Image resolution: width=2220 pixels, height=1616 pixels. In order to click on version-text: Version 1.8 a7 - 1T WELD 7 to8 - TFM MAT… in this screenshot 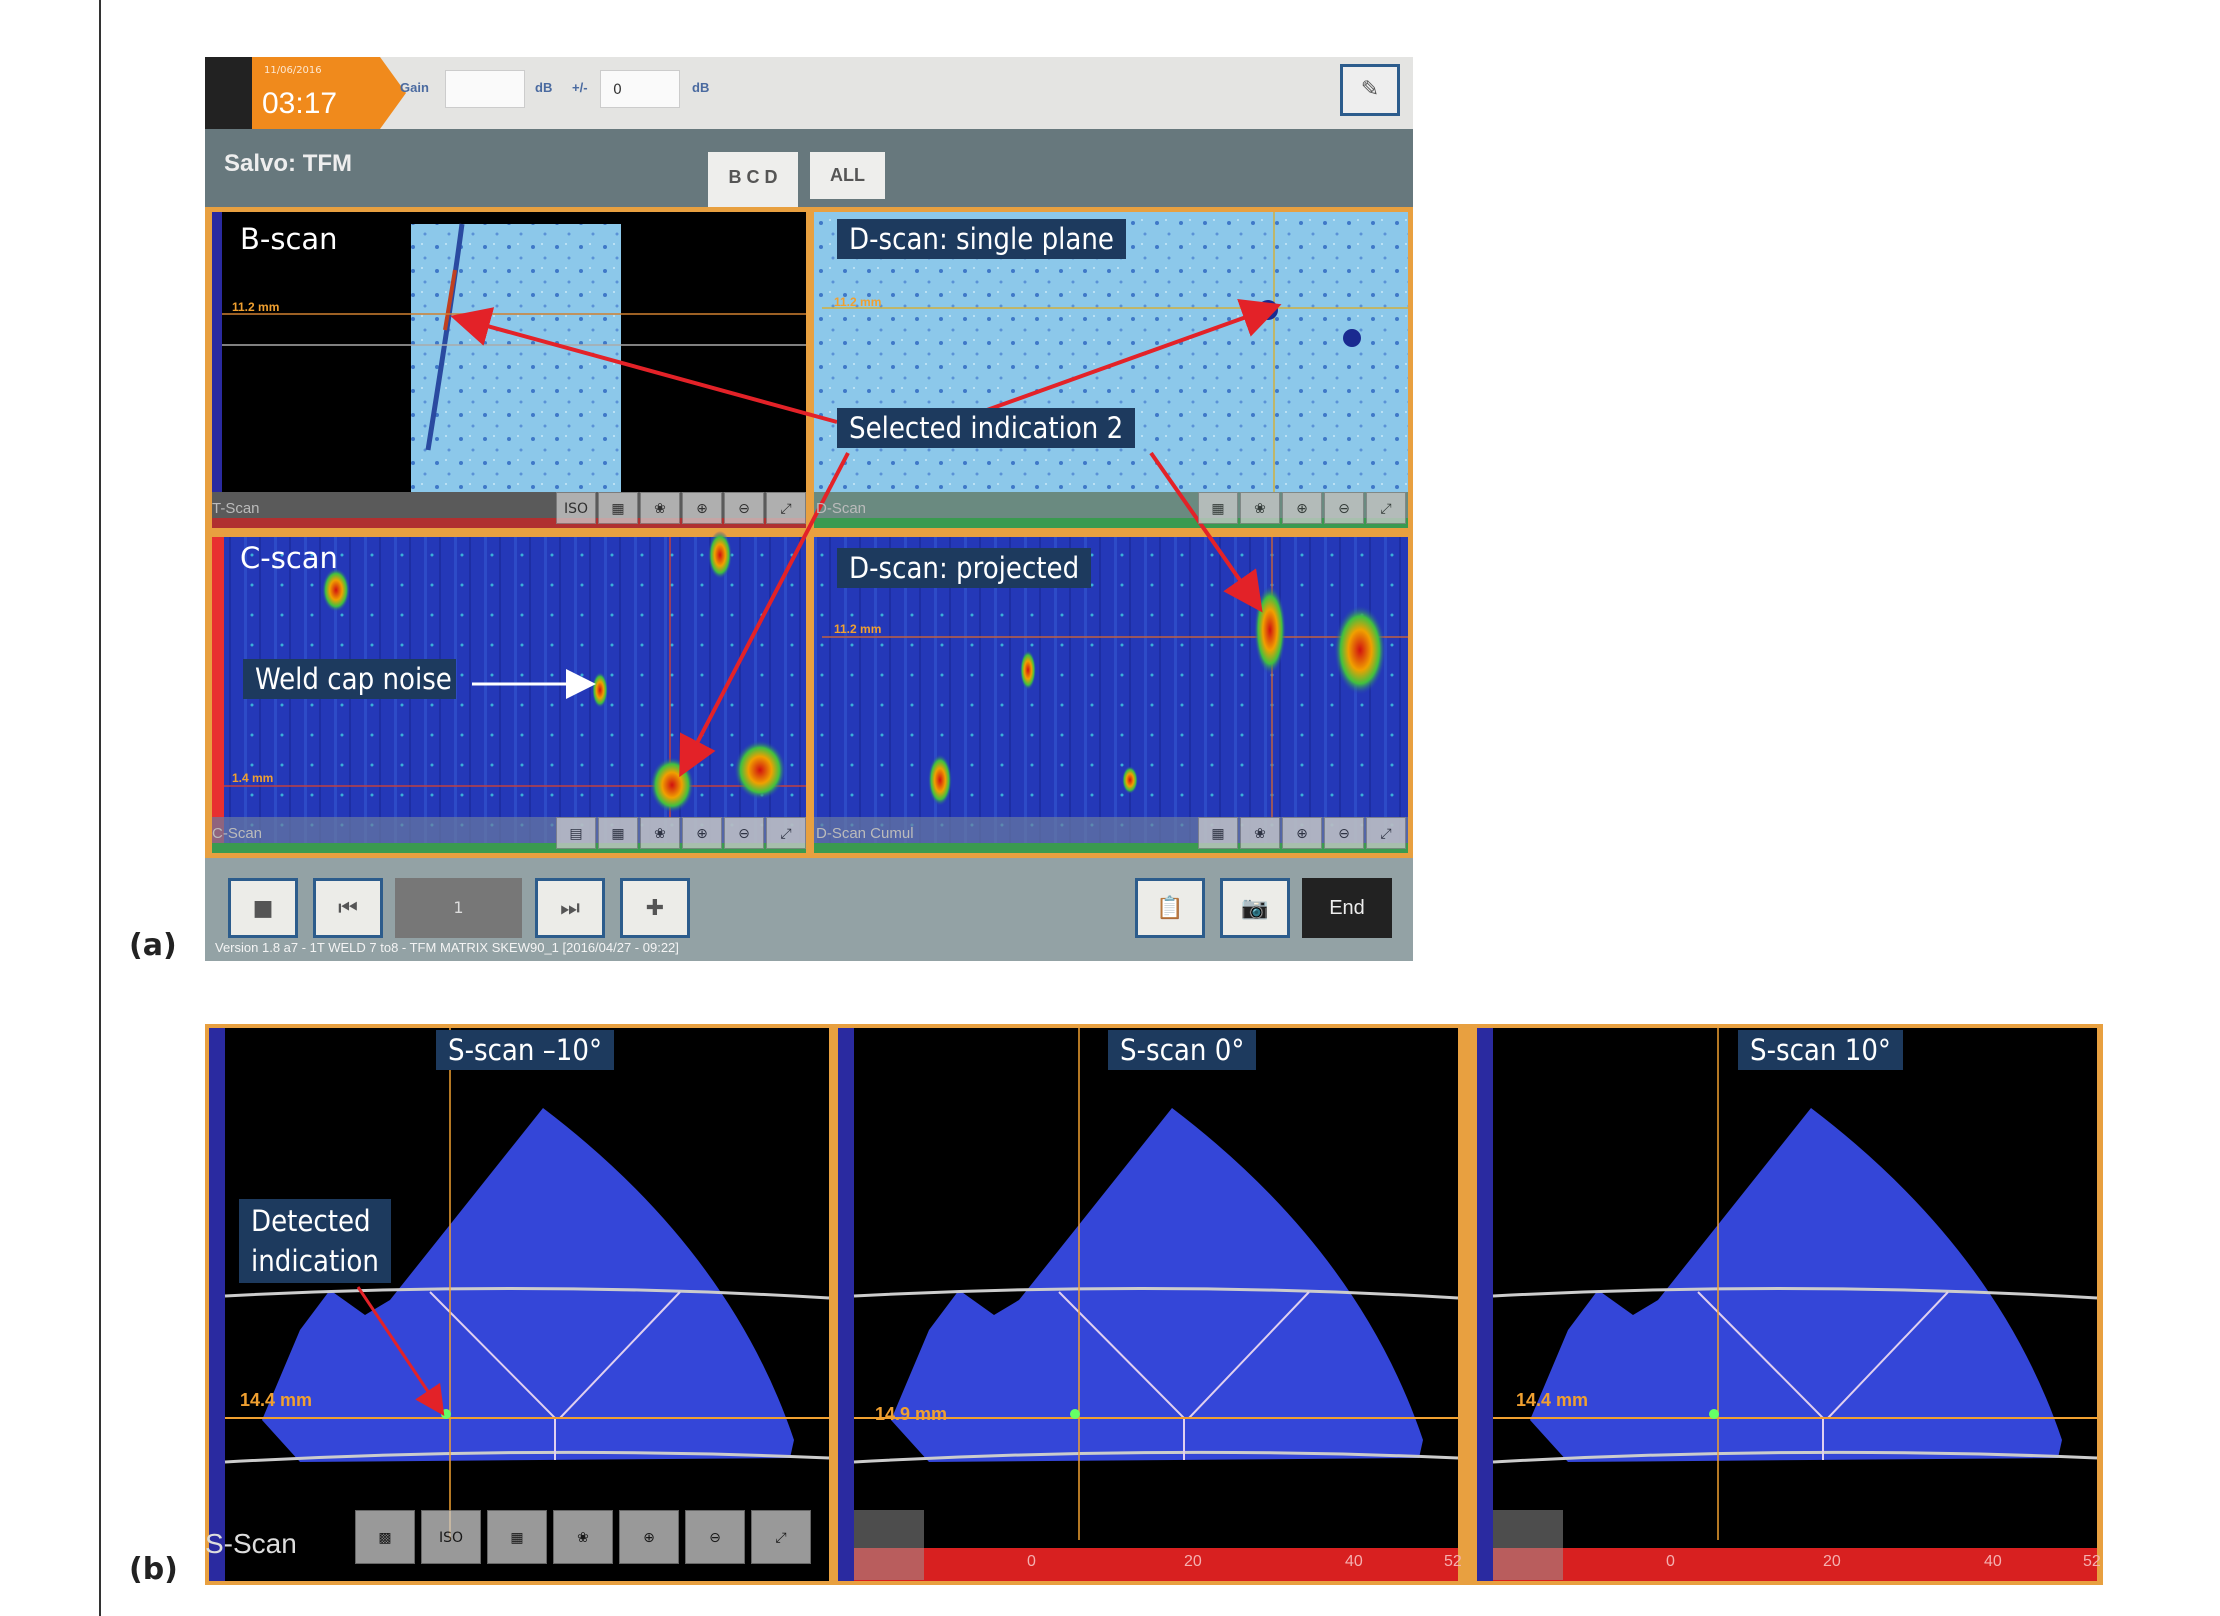, I will do `click(447, 947)`.